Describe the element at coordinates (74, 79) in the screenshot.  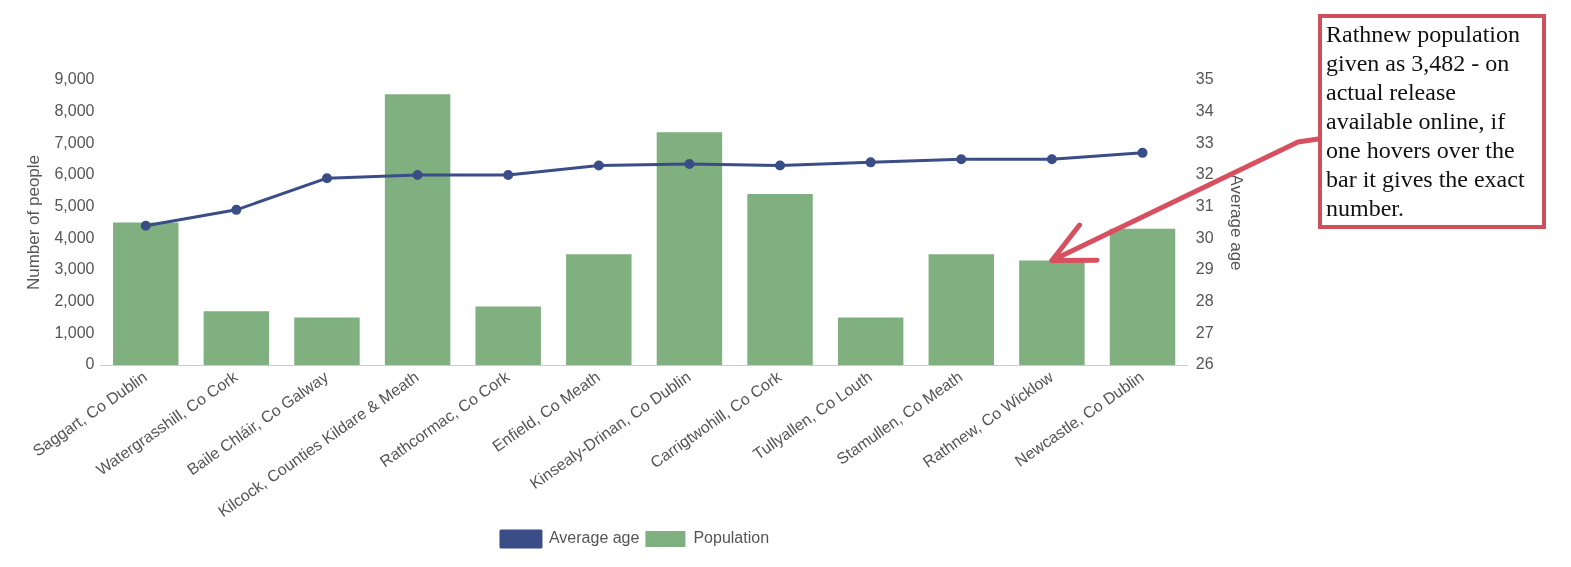
I see `y-tick-label: 9,000` at that location.